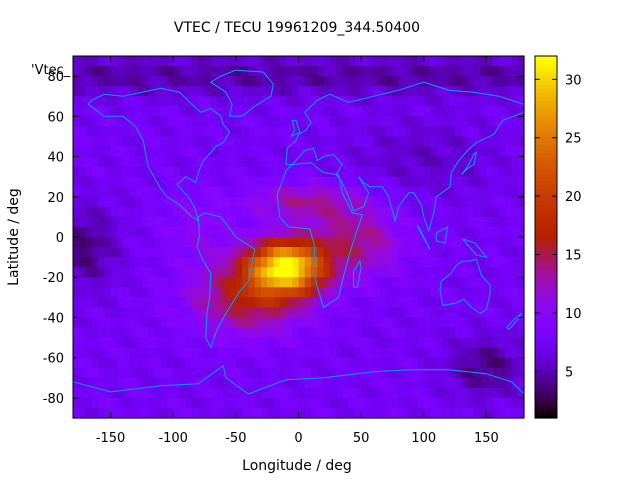 Image resolution: width=640 pixels, height=480 pixels. What do you see at coordinates (573, 314) in the screenshot?
I see `colorbar-tick-label: 10` at bounding box center [573, 314].